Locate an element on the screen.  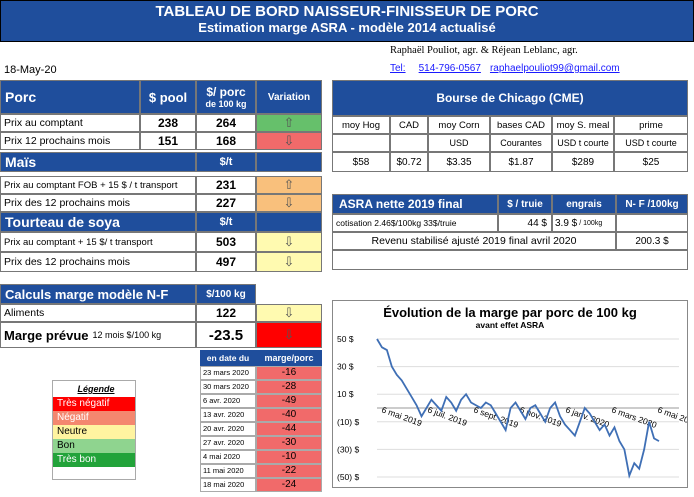
marge-value: -23.5 is located at coordinates (226, 335).